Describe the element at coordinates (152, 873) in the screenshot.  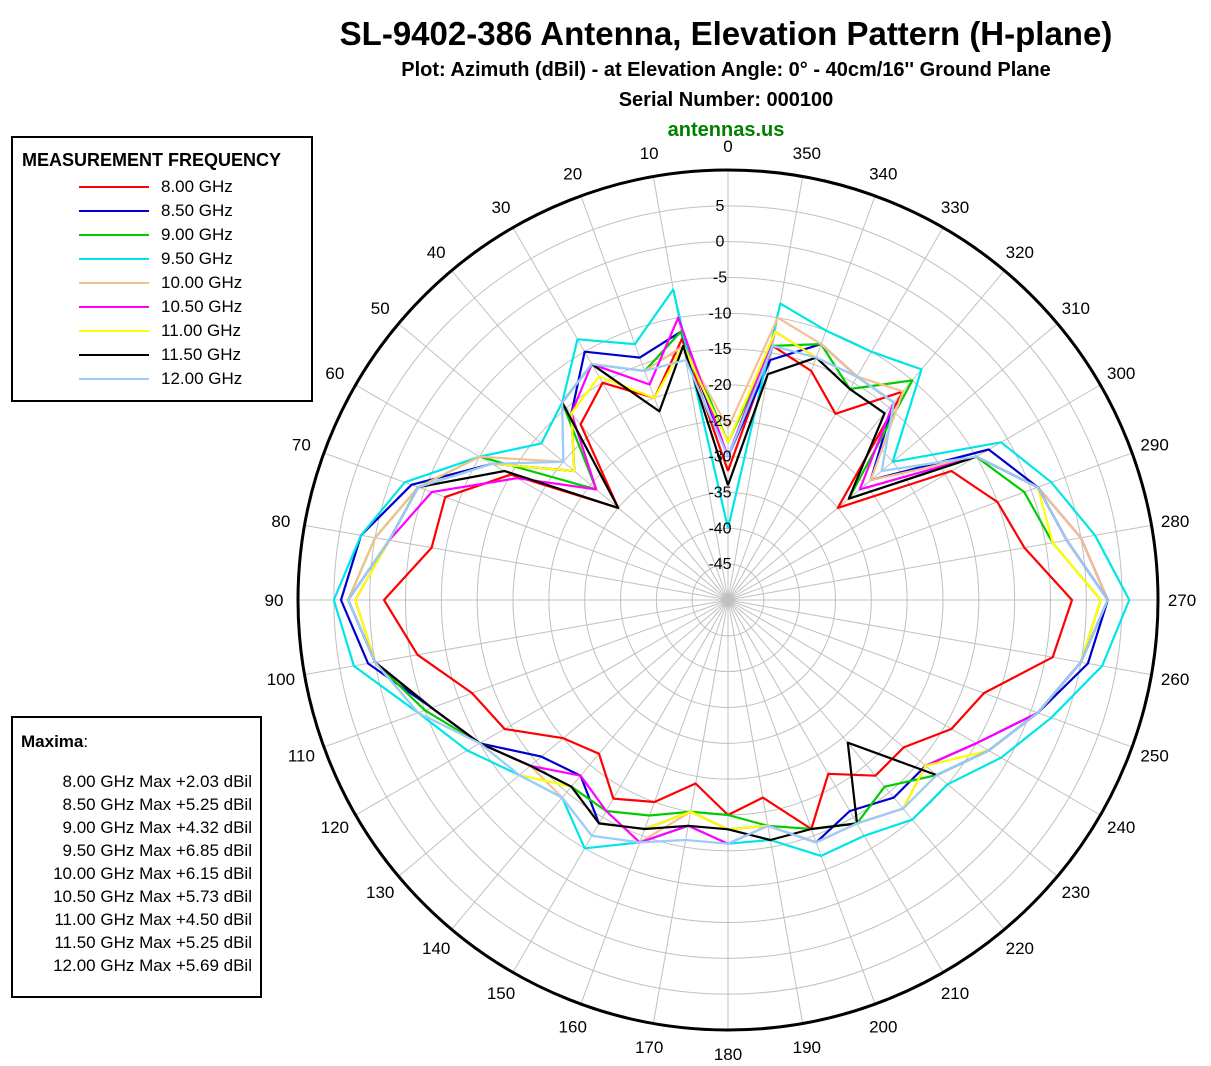
I see `maxima-row: 10.00 GHz Max +6.15 dBil` at that location.